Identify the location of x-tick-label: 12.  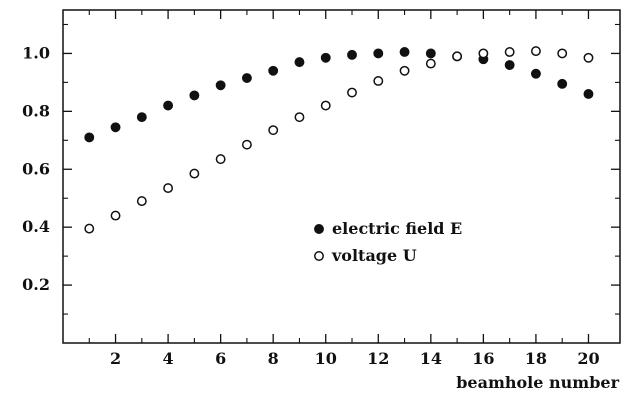
(378, 358).